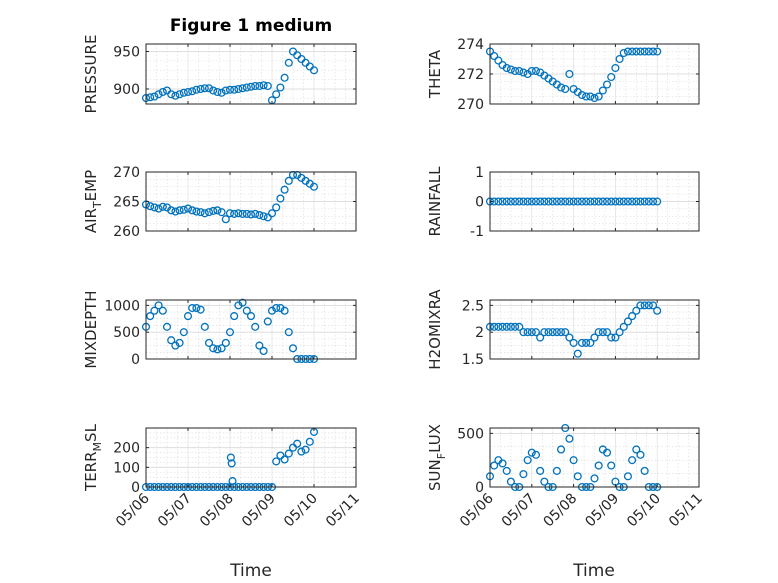 The width and height of the screenshot is (778, 583). I want to click on x-tick-label: 05/08, so click(561, 511).